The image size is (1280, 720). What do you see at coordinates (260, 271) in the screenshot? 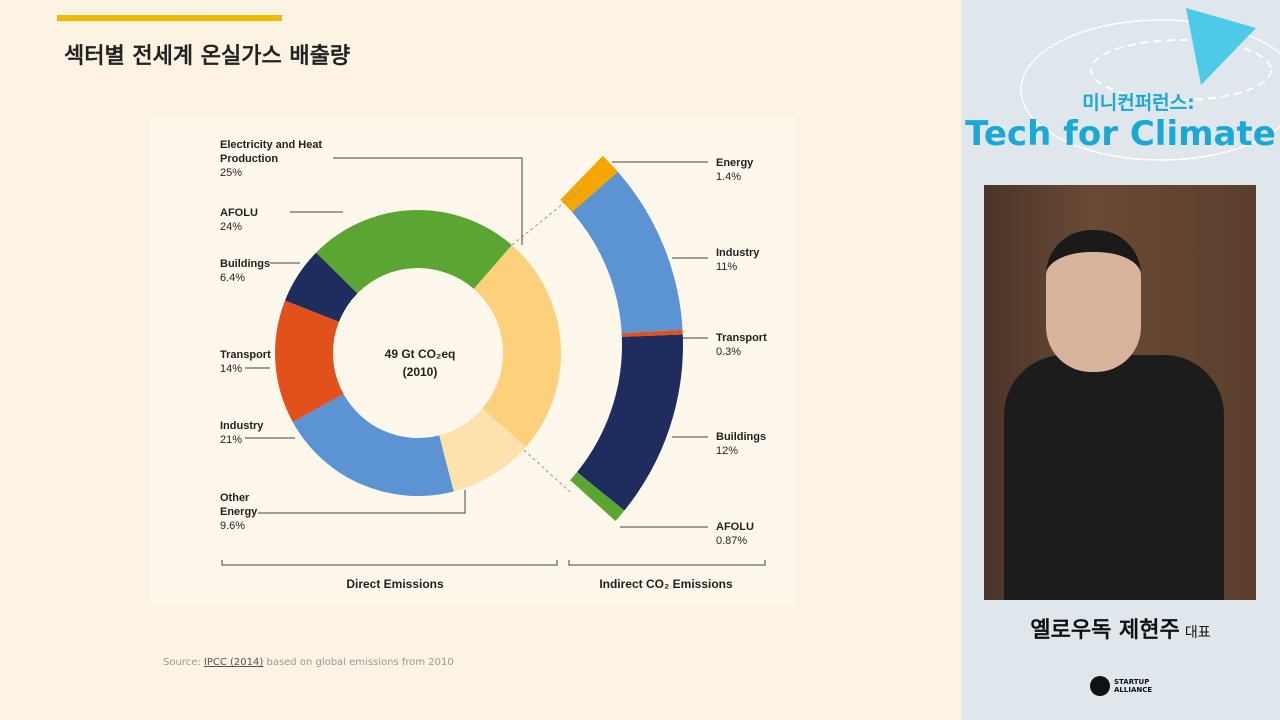
I see `segment-label: Buildings 6.4%` at bounding box center [260, 271].